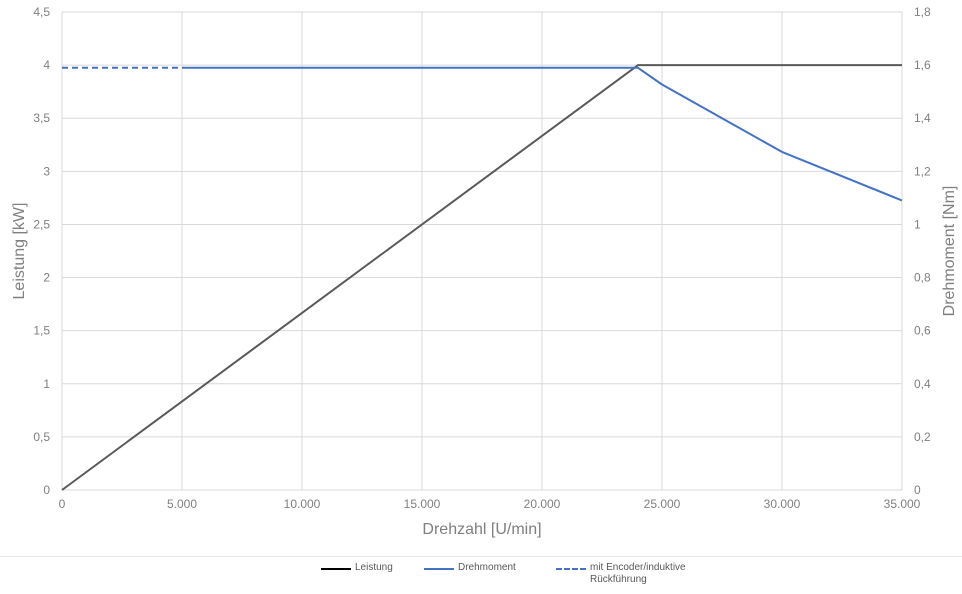  What do you see at coordinates (922, 171) in the screenshot?
I see `right-tick-label: 1,2` at bounding box center [922, 171].